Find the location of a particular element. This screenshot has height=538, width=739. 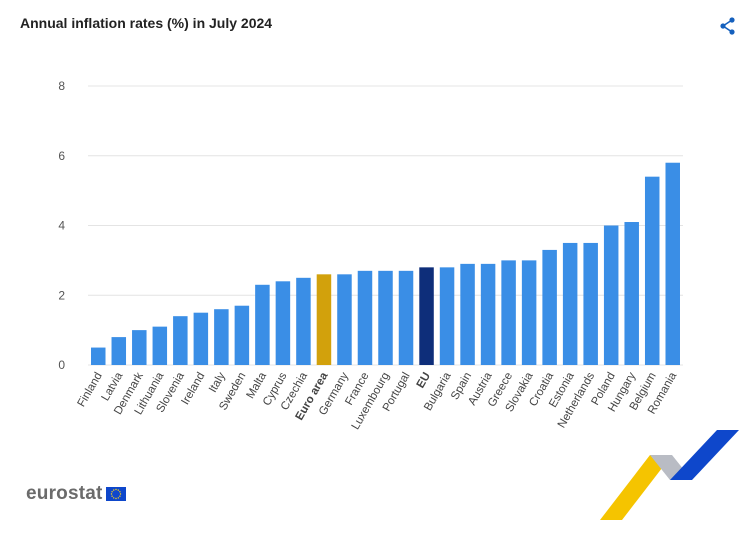

x-tick-label: Italy is located at coordinates (217, 382).